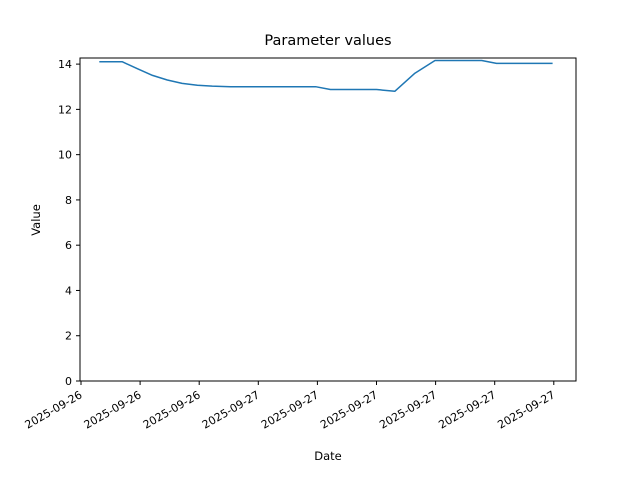  What do you see at coordinates (68, 245) in the screenshot?
I see `y-tick-label: 6` at bounding box center [68, 245].